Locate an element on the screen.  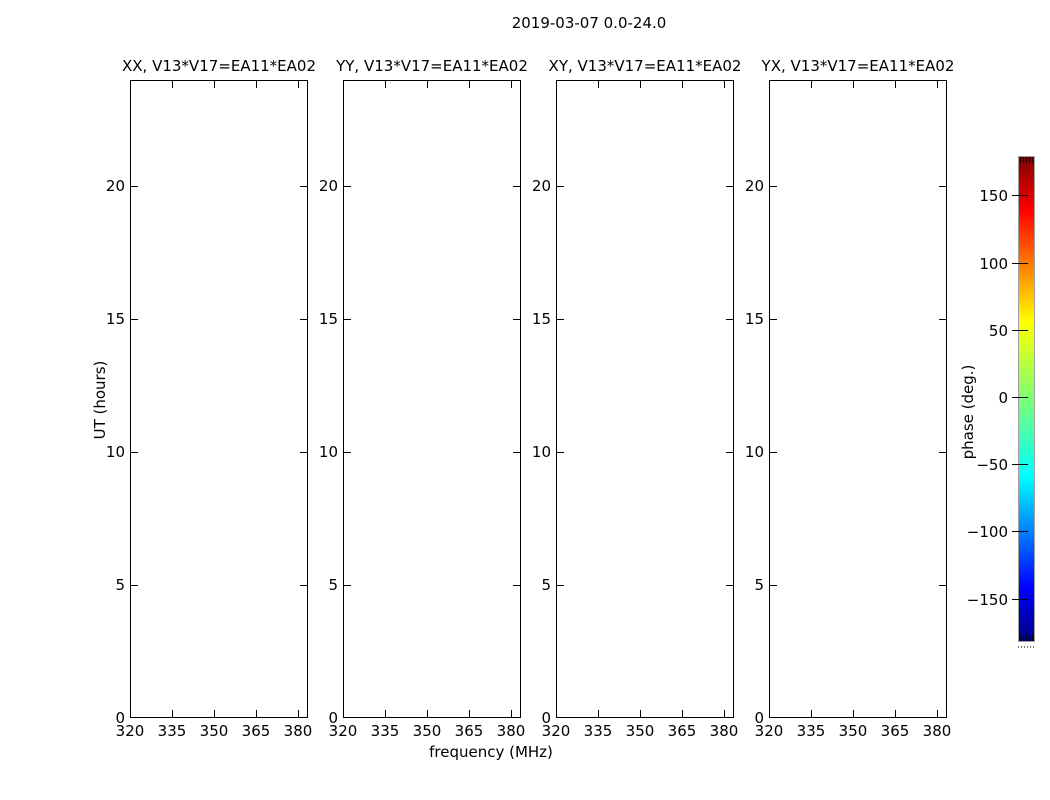
plot-title-yy: YY, V13*V17=EA11*EA02 is located at coordinates (432, 66).